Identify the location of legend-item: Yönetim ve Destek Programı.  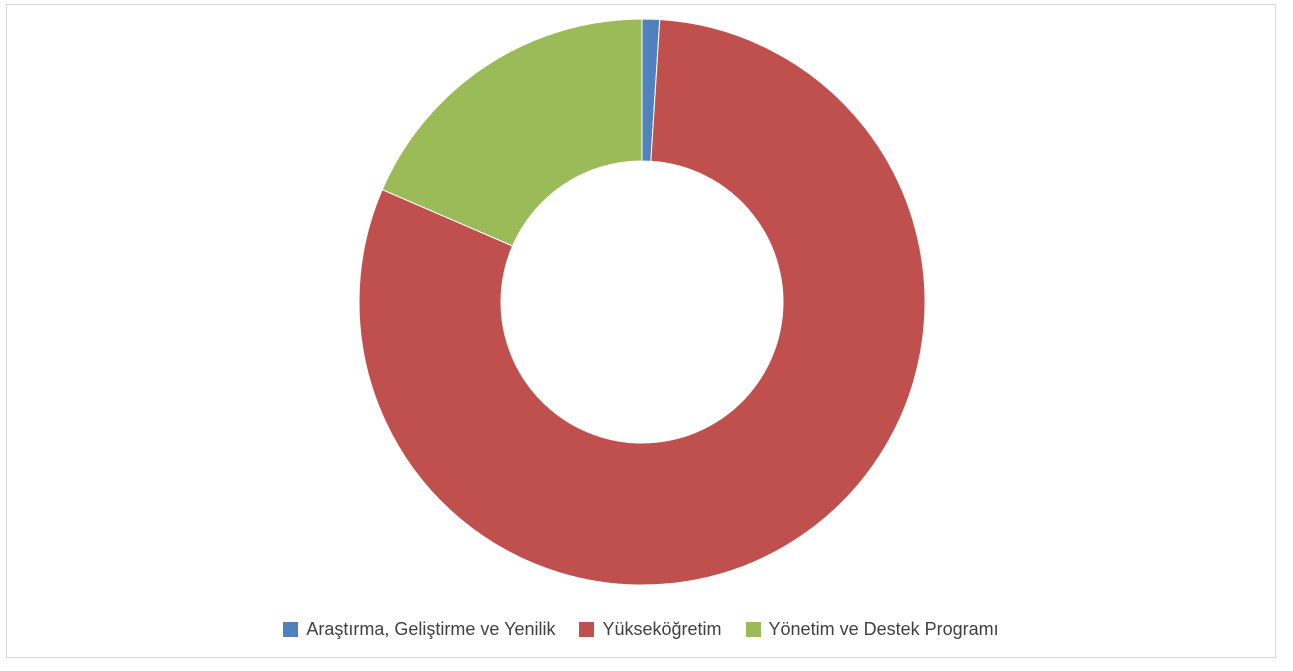
(872, 629).